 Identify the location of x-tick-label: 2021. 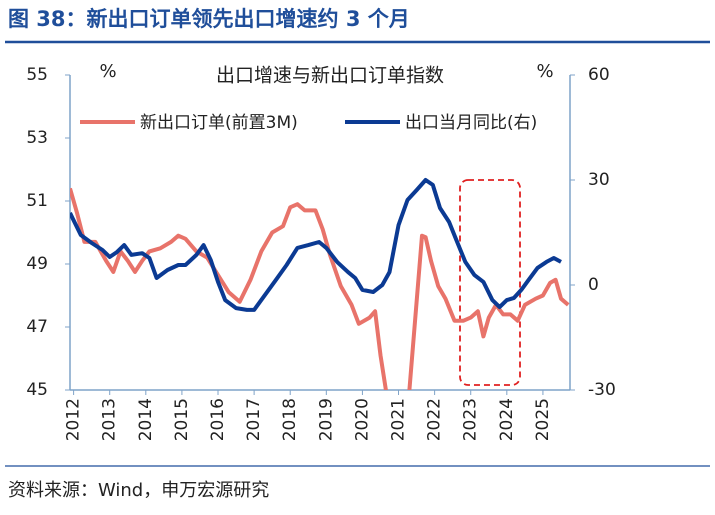
(399, 419).